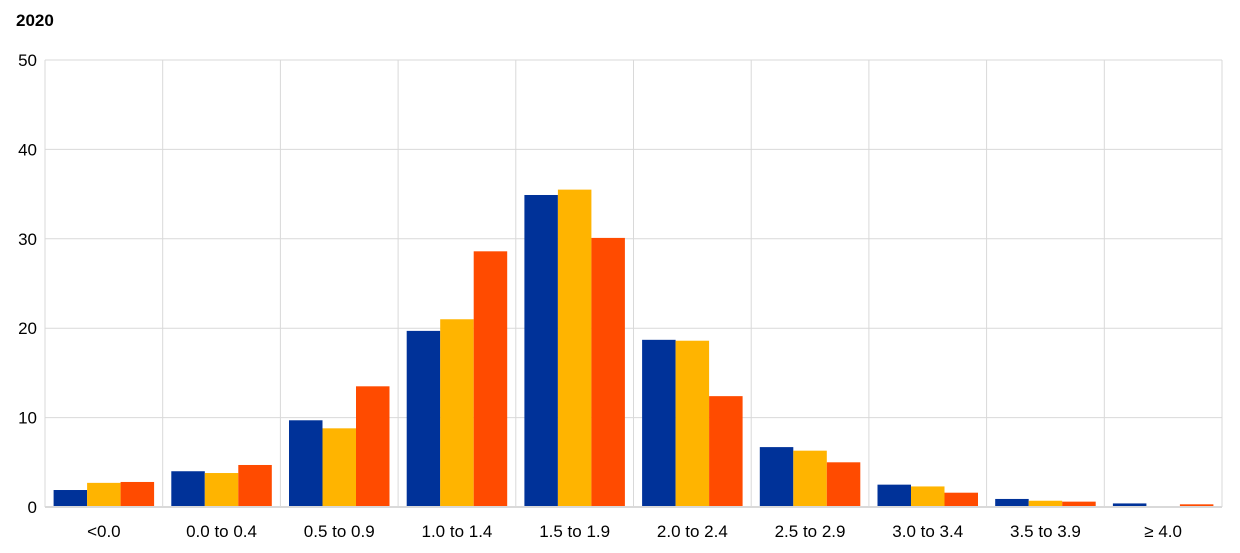  Describe the element at coordinates (692, 531) in the screenshot. I see `x-tick-label: 2.0 to 2.4` at that location.